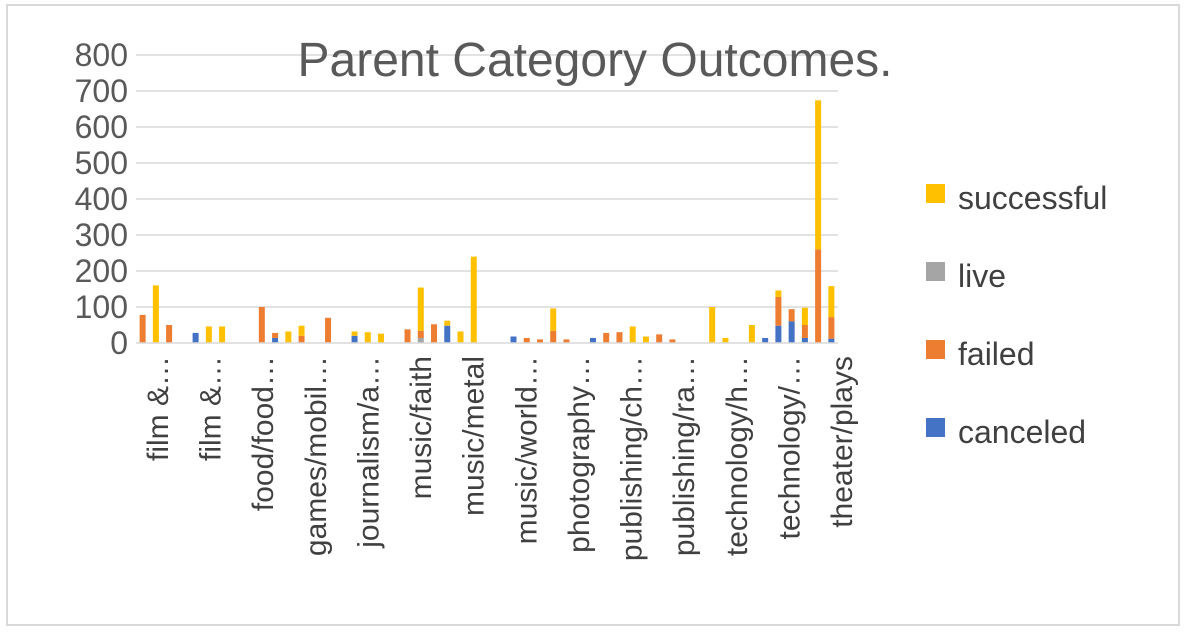  I want to click on y-tick-label: 600, so click(101, 127).